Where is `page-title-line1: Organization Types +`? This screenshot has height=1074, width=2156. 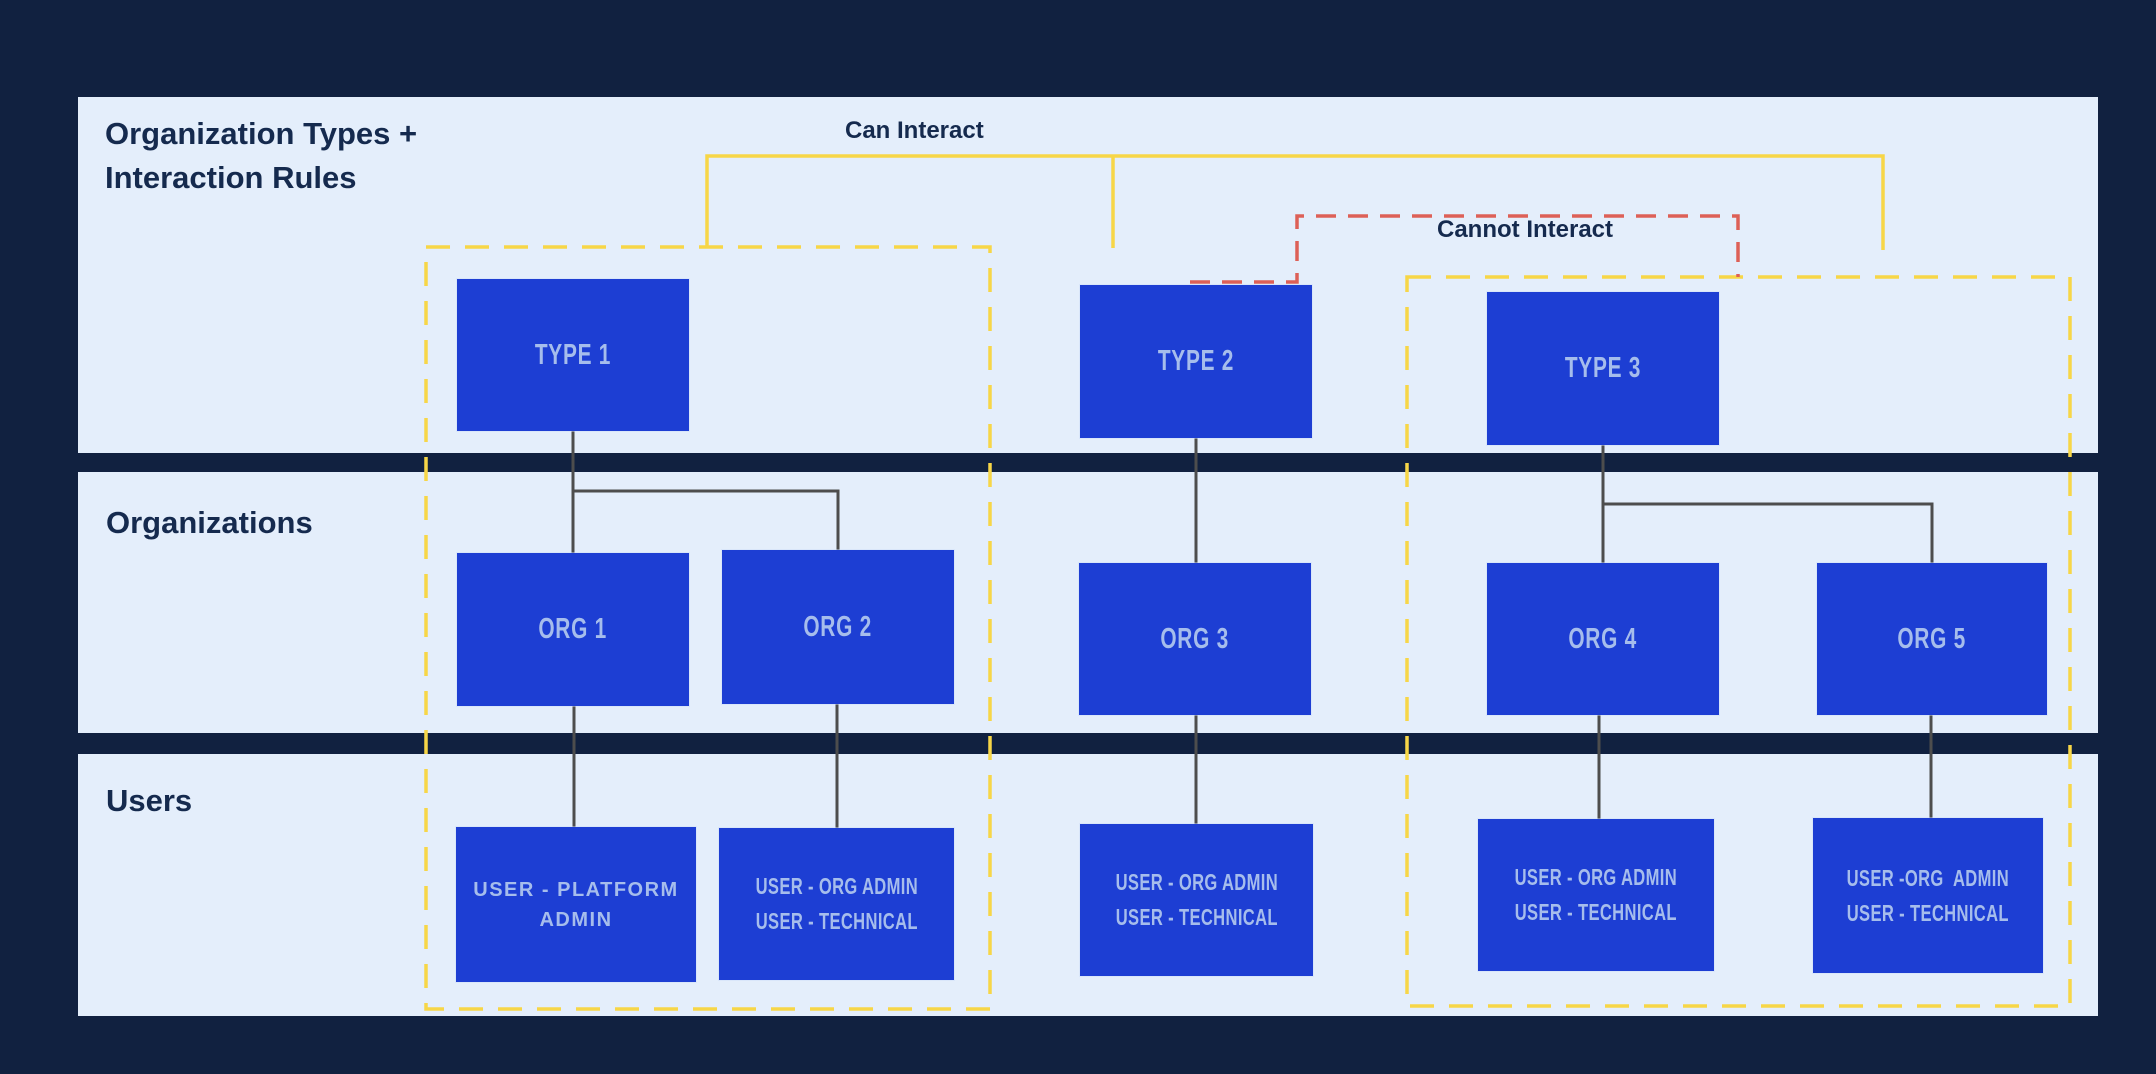
page-title-line1: Organization Types + is located at coordinates (261, 133).